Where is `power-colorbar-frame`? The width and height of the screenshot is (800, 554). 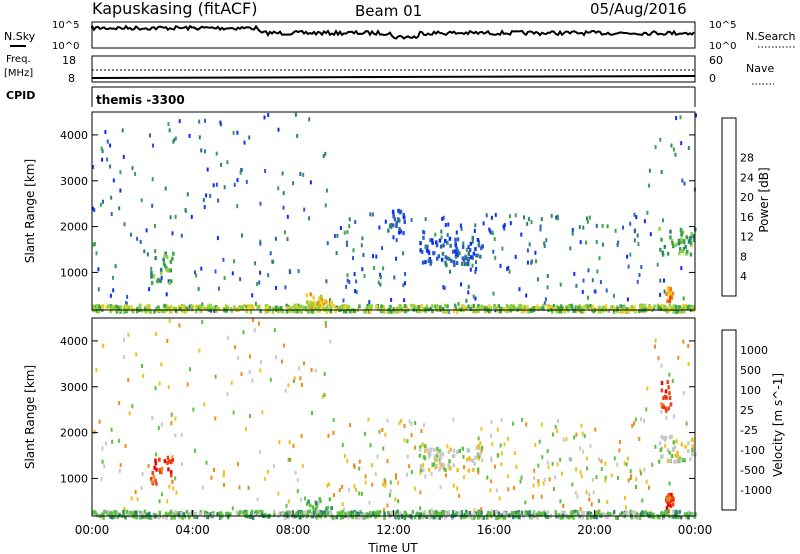 power-colorbar-frame is located at coordinates (729, 207).